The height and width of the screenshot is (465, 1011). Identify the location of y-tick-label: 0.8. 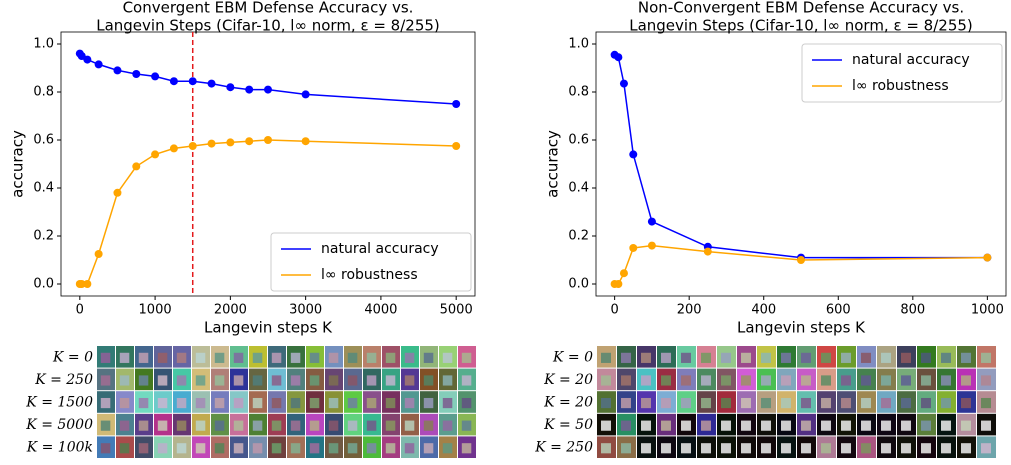
(43, 92).